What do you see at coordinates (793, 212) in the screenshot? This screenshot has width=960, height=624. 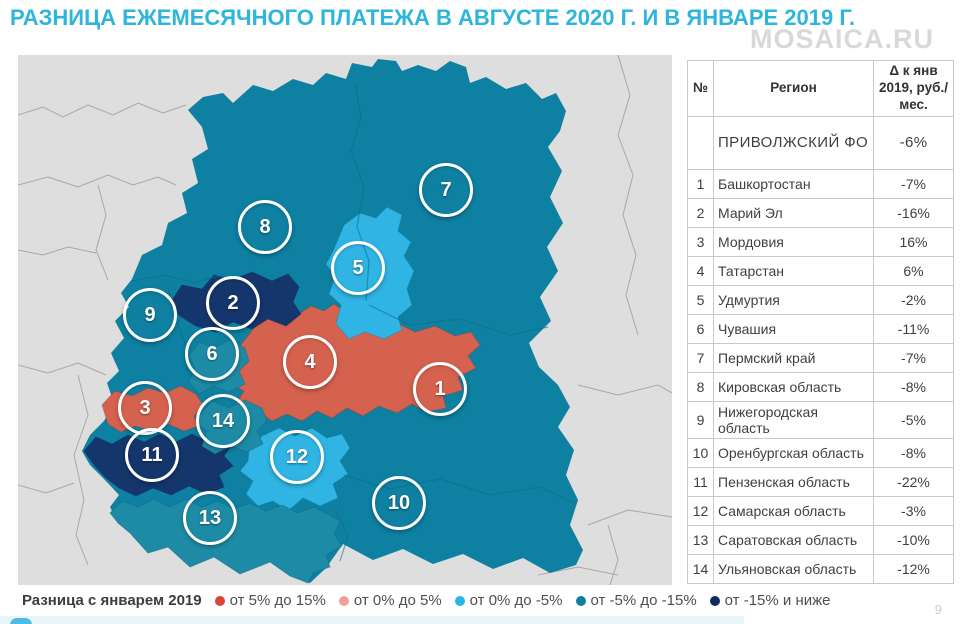 I see `row-region: Марий Эл` at bounding box center [793, 212].